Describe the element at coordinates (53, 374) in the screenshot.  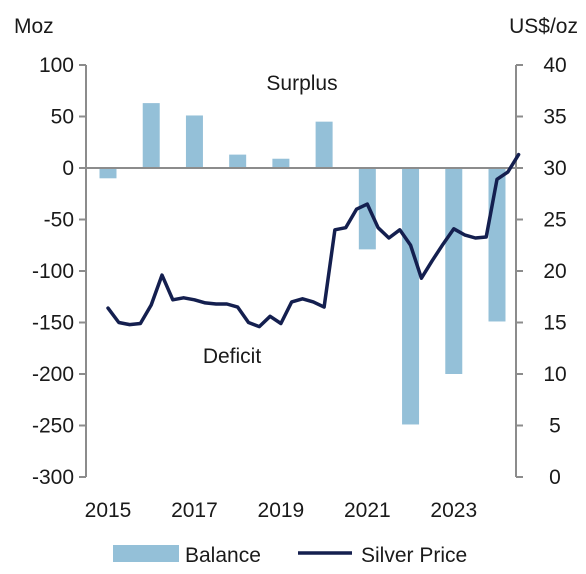
I see `left-tick-label: -200` at that location.